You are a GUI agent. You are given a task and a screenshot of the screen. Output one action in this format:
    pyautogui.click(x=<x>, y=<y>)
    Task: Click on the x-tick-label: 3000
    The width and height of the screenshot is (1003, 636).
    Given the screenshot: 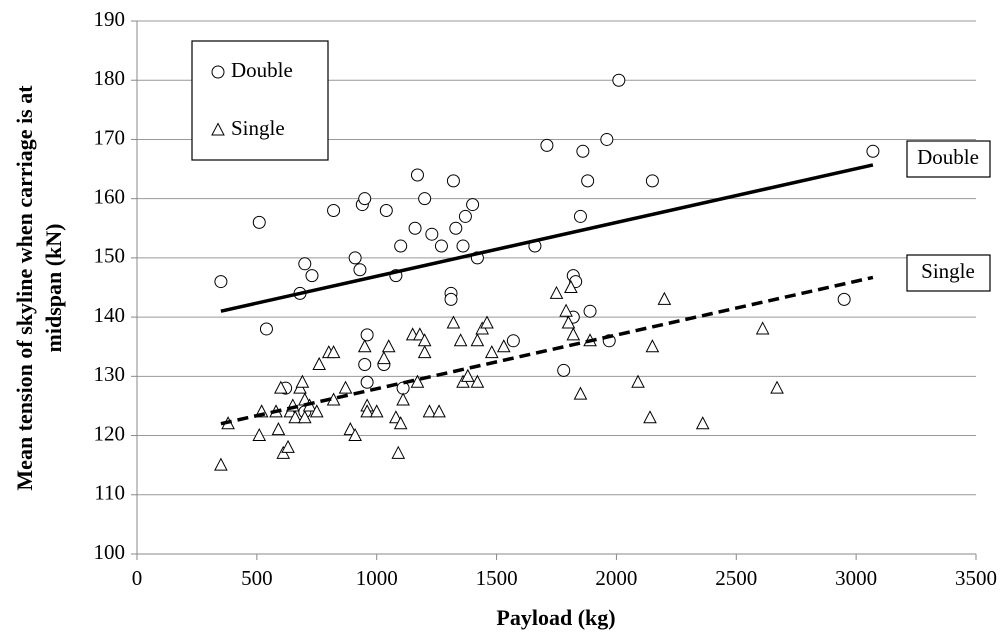 What is the action you would take?
    pyautogui.click(x=856, y=578)
    